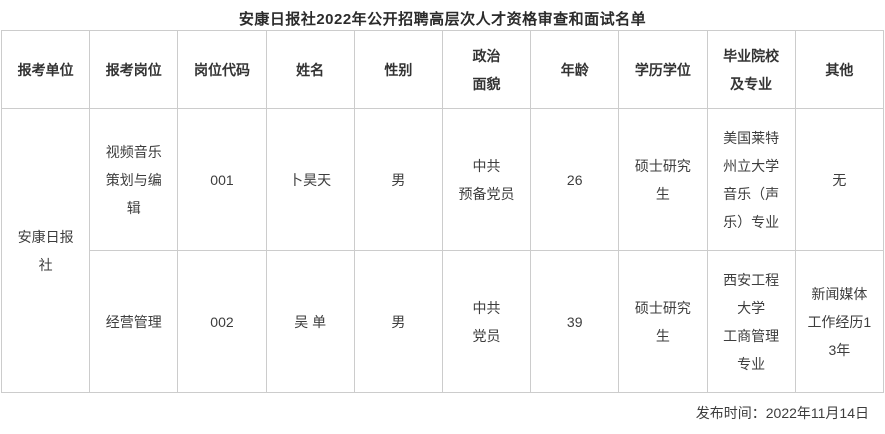  What do you see at coordinates (575, 69) in the screenshot?
I see `header-age: 年龄` at bounding box center [575, 69].